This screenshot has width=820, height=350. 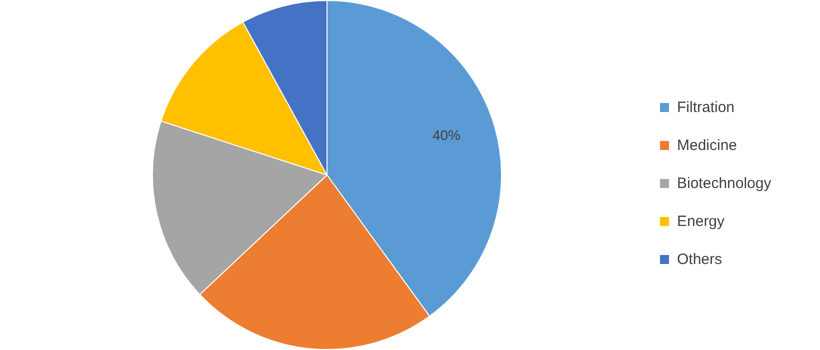 I want to click on legend-label: Biotechnology, so click(x=724, y=183).